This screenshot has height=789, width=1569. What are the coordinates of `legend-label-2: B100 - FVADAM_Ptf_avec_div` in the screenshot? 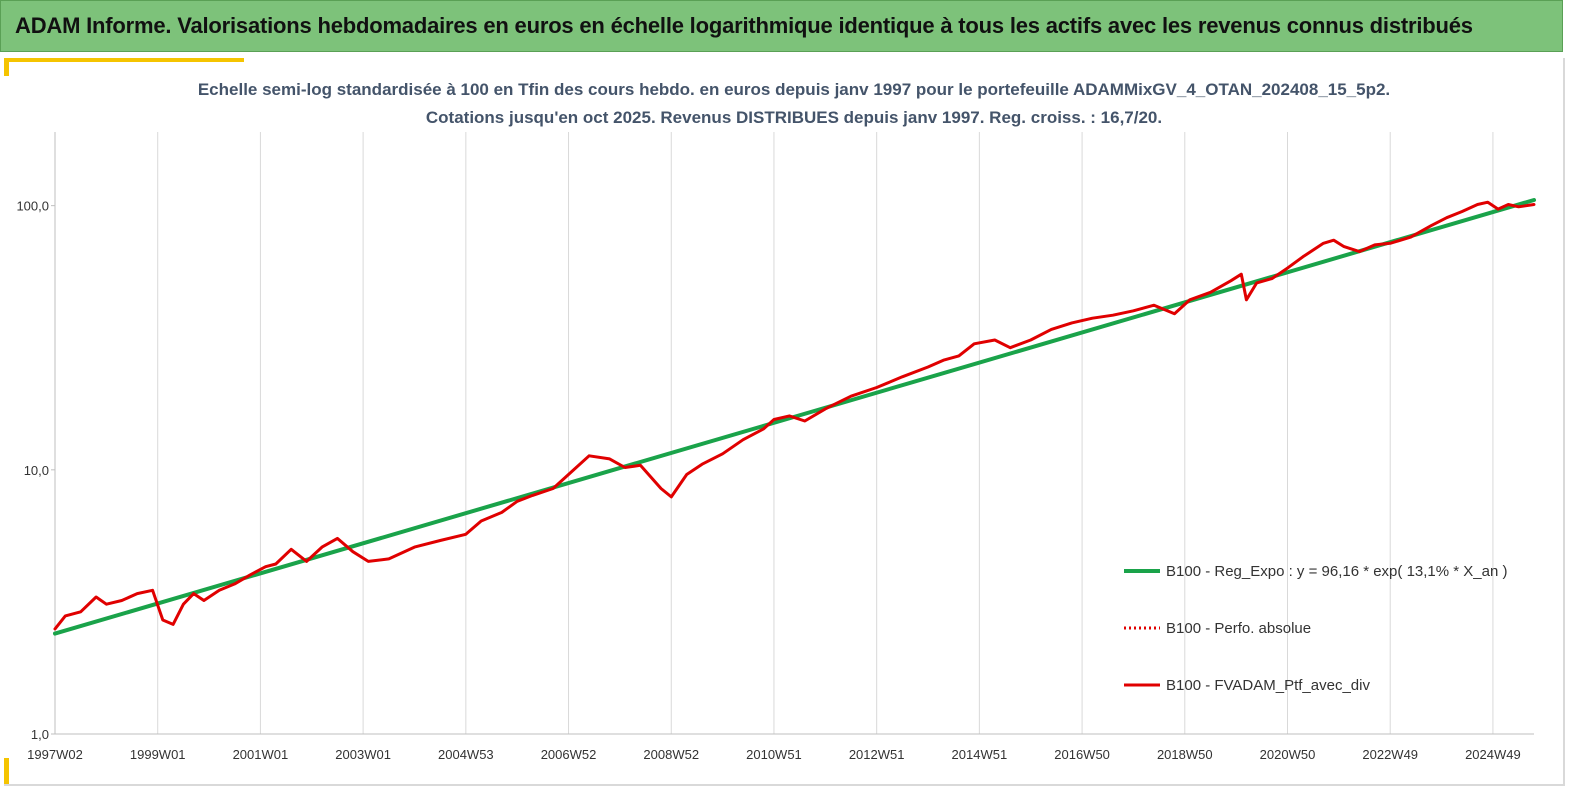 It's located at (1268, 685).